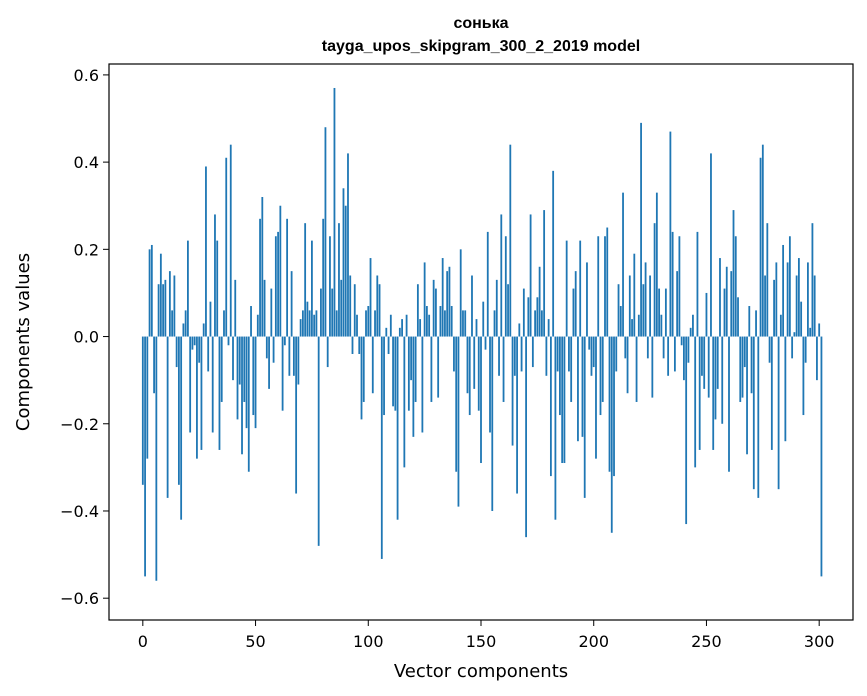 Image resolution: width=867 pixels, height=696 pixels. What do you see at coordinates (86, 162) in the screenshot?
I see `y-tick-label: 0.4` at bounding box center [86, 162].